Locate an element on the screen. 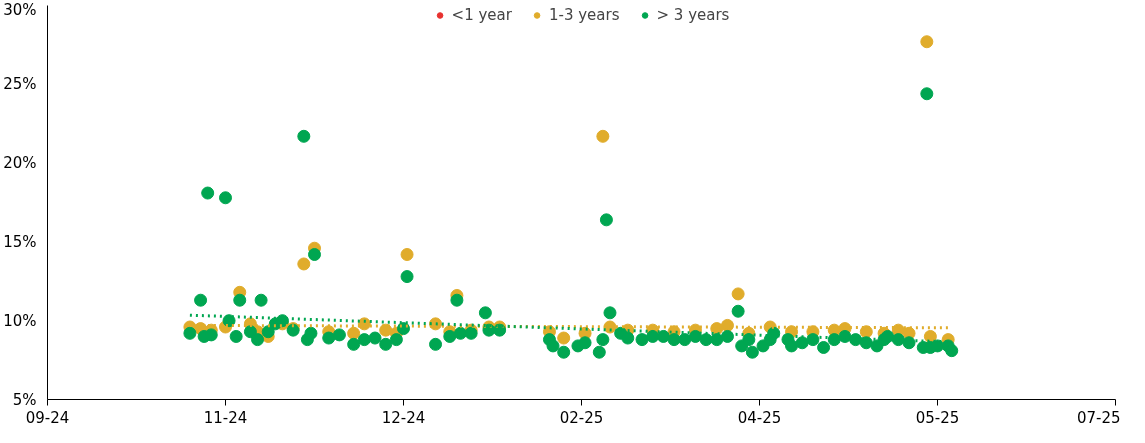  x-tick-label: 04-25 is located at coordinates (759, 417).